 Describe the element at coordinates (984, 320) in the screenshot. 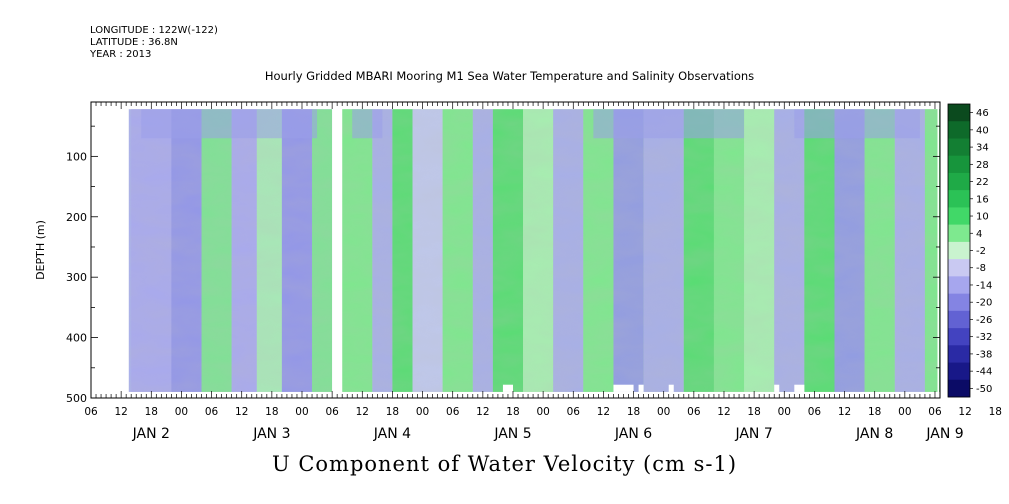

I see `colorbar-label: -26` at that location.